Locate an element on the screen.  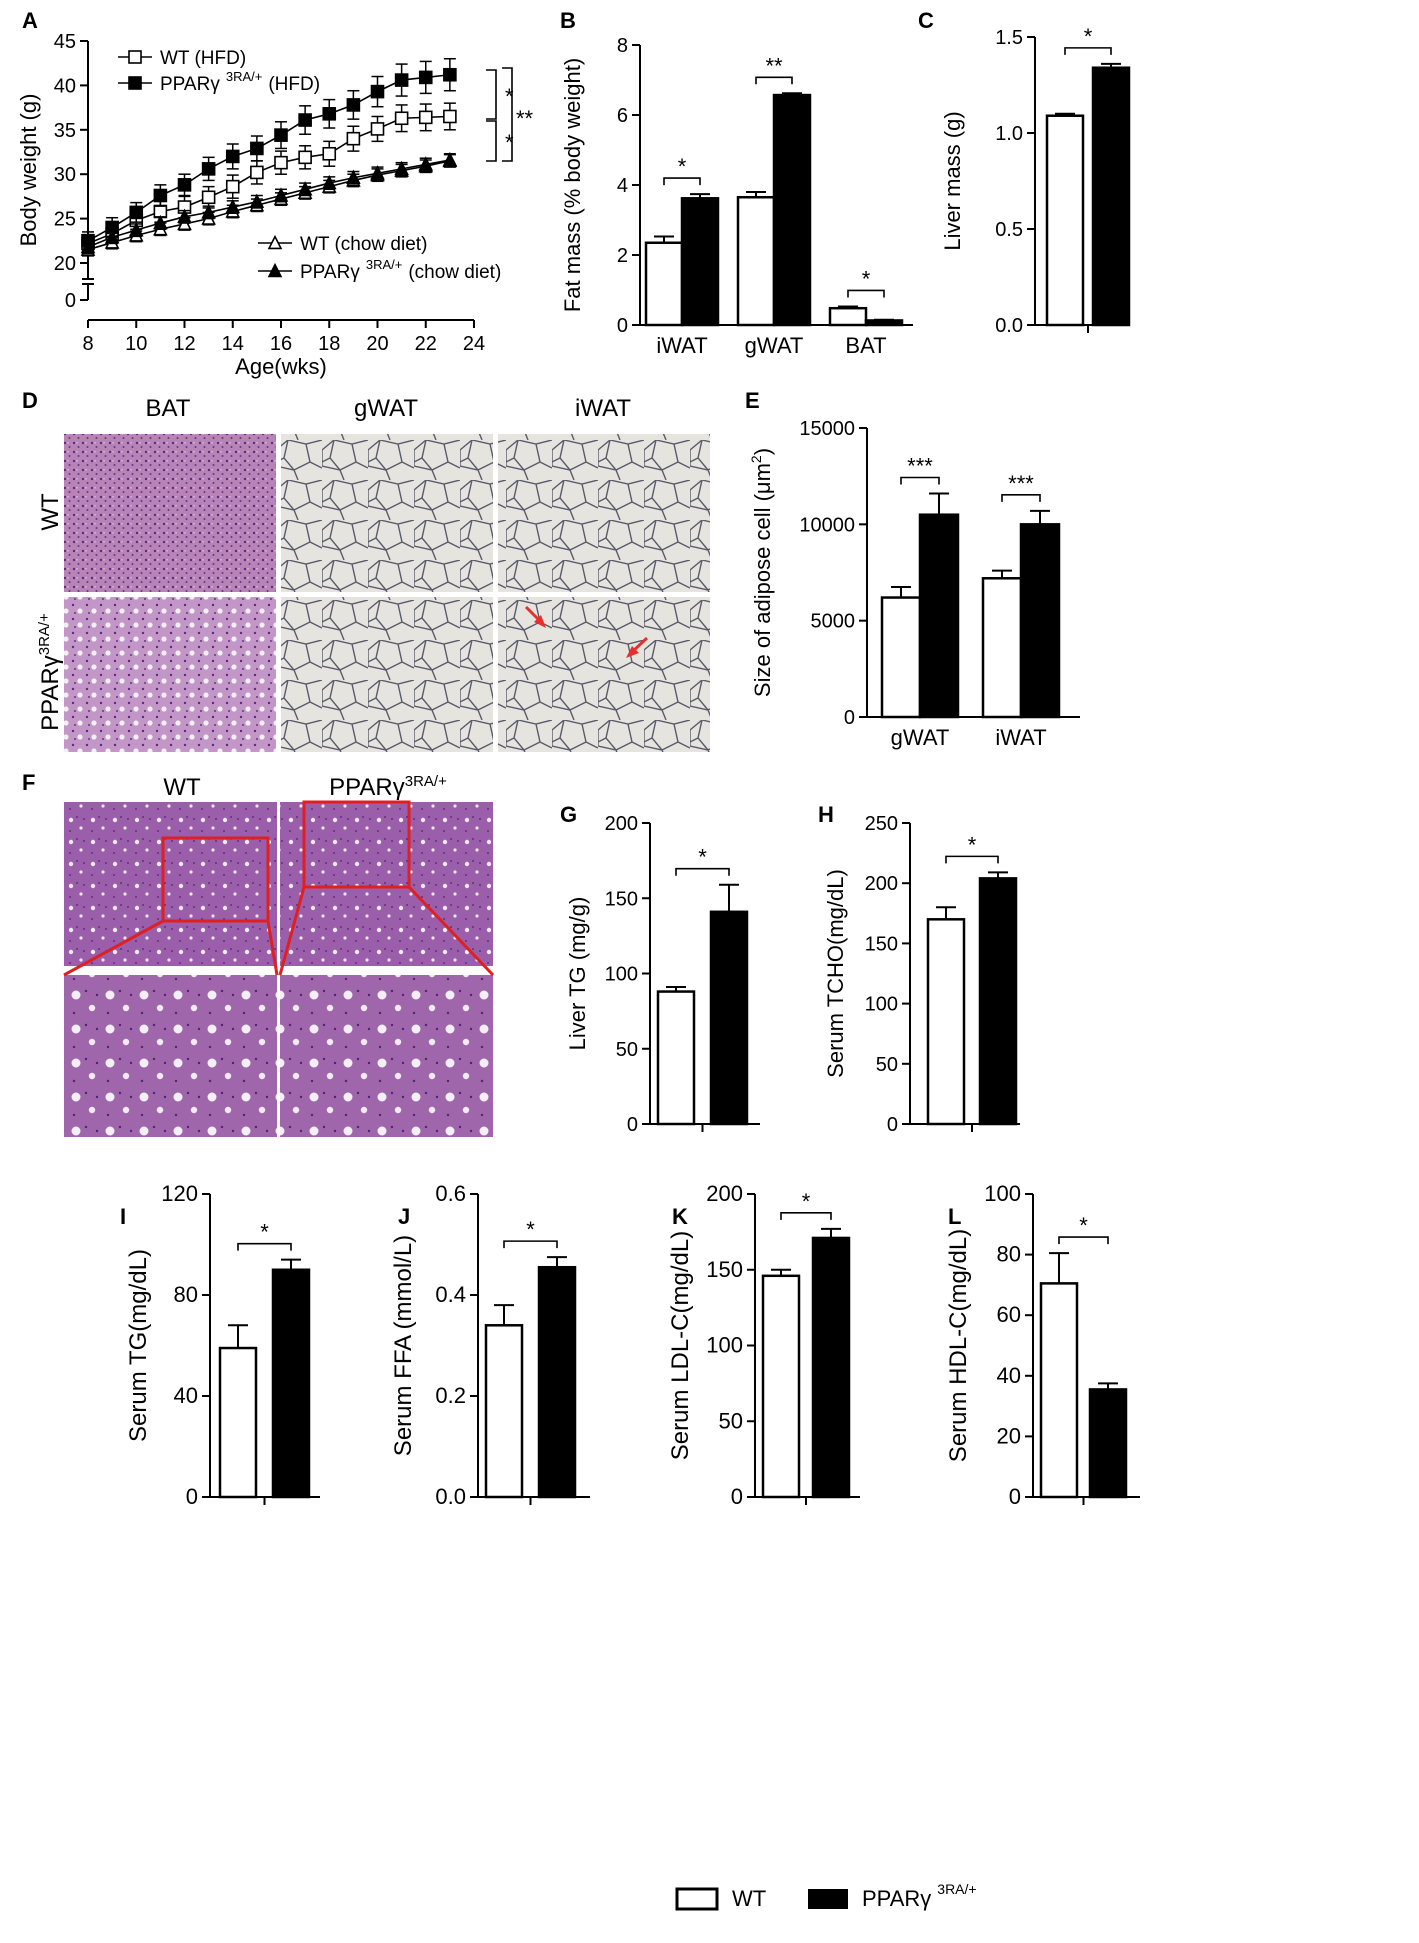
y-axis-label-text: Size of adipose cell (μm is located at coordinates (762, 580).